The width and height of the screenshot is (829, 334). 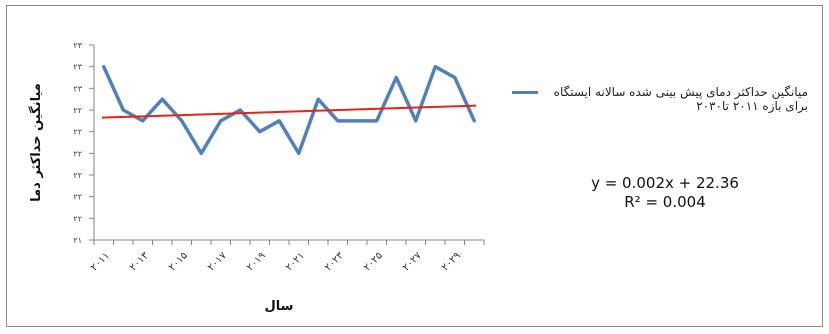 What do you see at coordinates (334, 261) in the screenshot?
I see `x-tick-label: ۲۰۲۳` at bounding box center [334, 261].